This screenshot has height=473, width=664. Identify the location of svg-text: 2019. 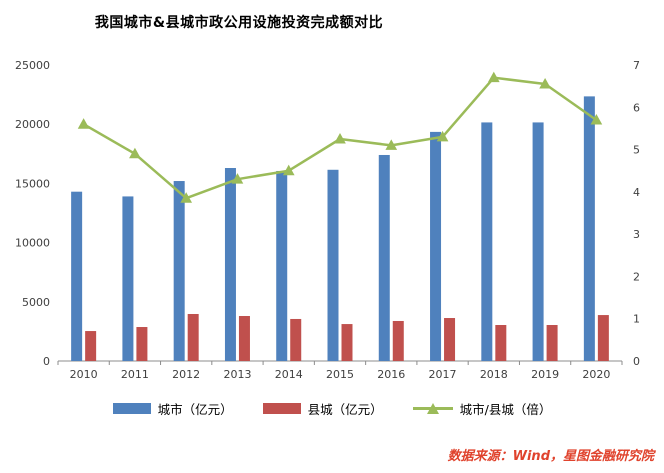
(545, 374).